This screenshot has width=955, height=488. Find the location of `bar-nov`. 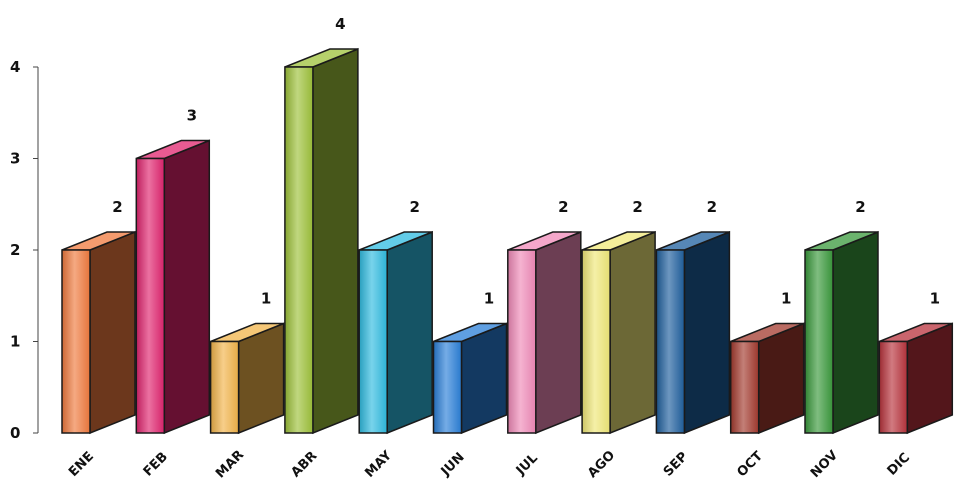

bar-nov is located at coordinates (841, 332).